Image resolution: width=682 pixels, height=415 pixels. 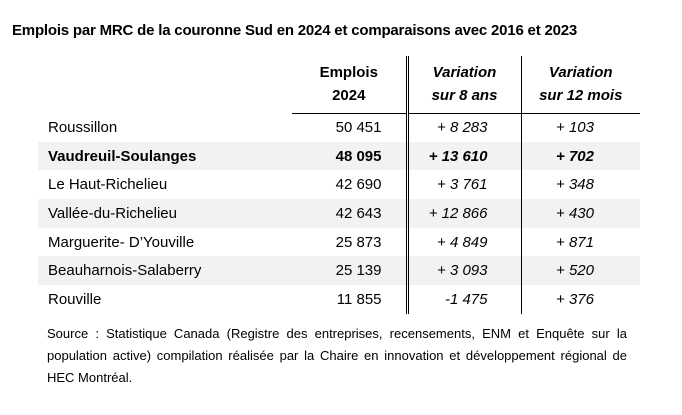 I want to click on cell-var8: + 12 866, so click(x=463, y=213).